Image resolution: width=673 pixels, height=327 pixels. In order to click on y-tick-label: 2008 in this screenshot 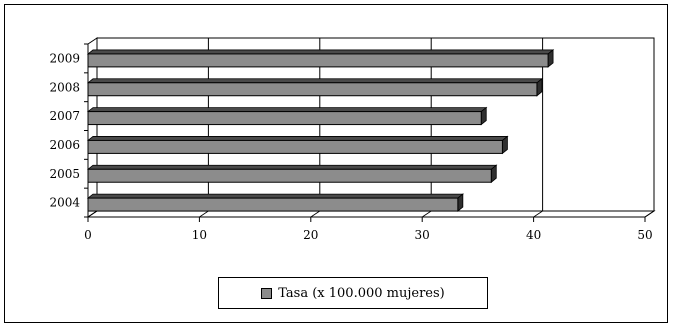, I will do `click(64, 87)`.